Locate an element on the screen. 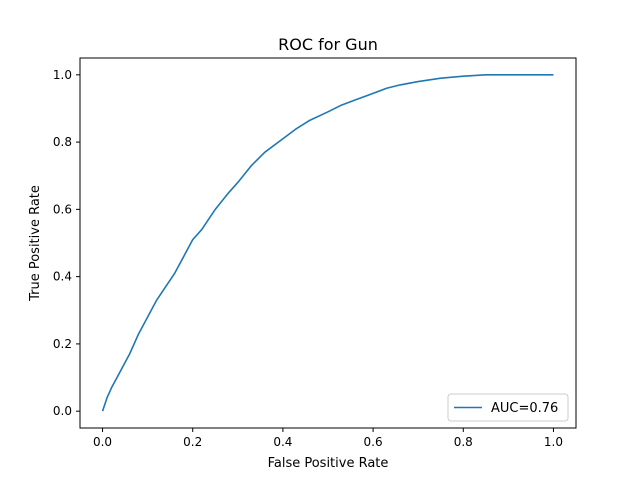 The width and height of the screenshot is (640, 480). y-tick-label: 0.8 is located at coordinates (62, 142).